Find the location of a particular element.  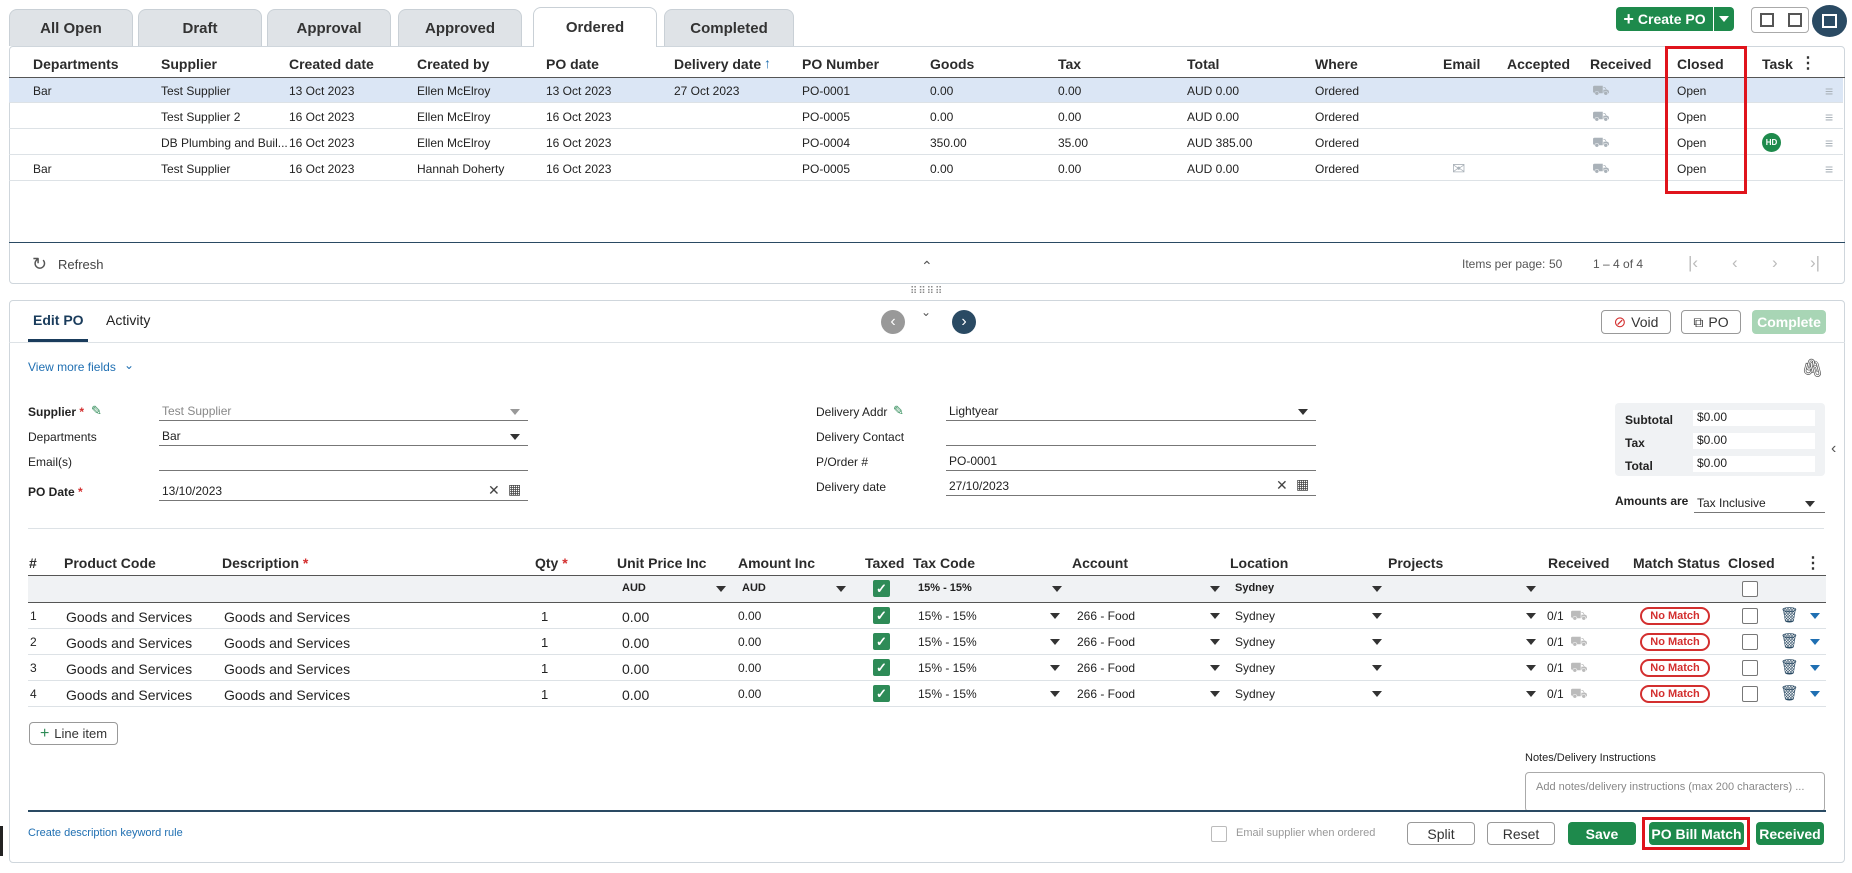

email-supplier-checkbox is located at coordinates (1219, 834).